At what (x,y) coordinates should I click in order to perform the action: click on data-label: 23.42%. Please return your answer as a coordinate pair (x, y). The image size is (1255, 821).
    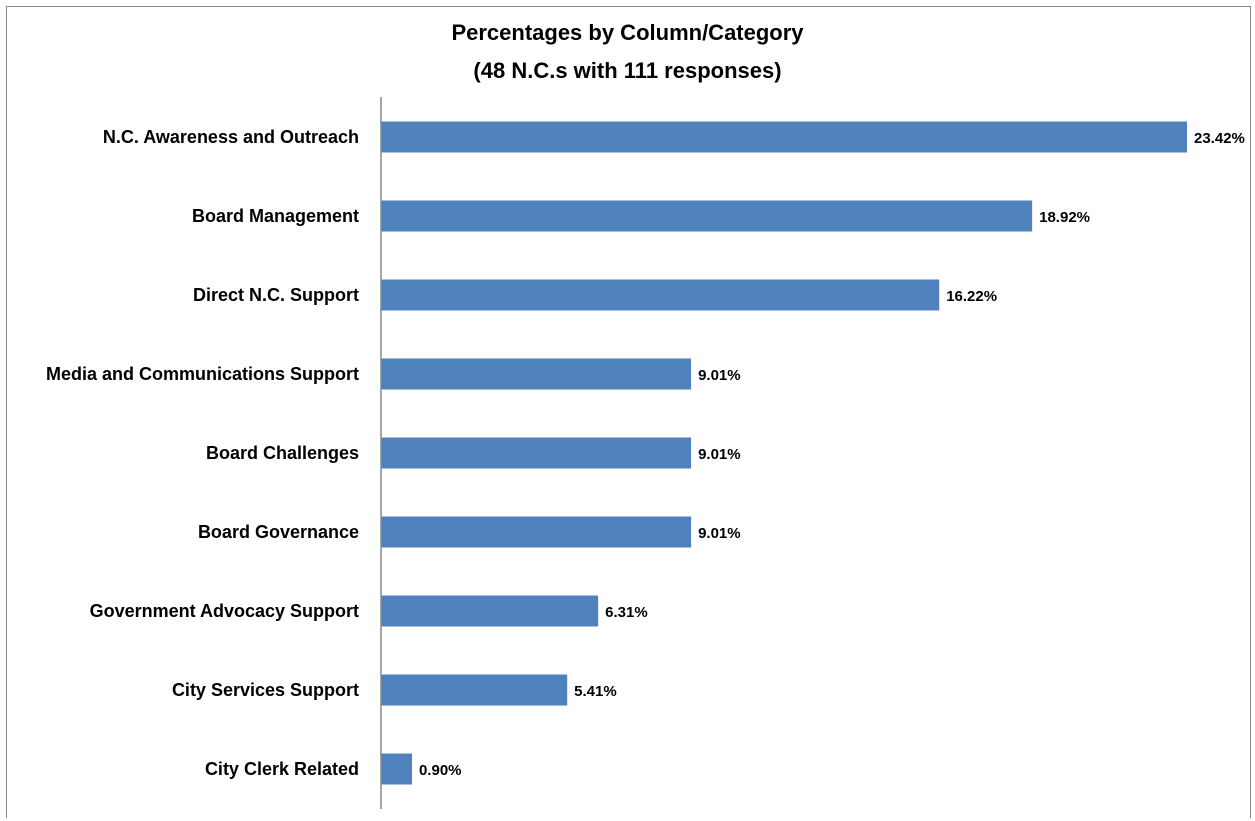
    Looking at the image, I should click on (1219, 138).